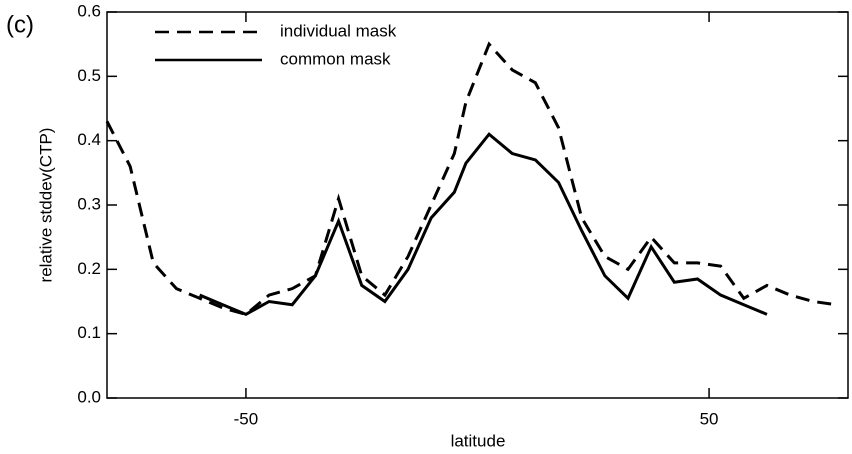  Describe the element at coordinates (89, 396) in the screenshot. I see `y-tick-label: 0.0` at that location.